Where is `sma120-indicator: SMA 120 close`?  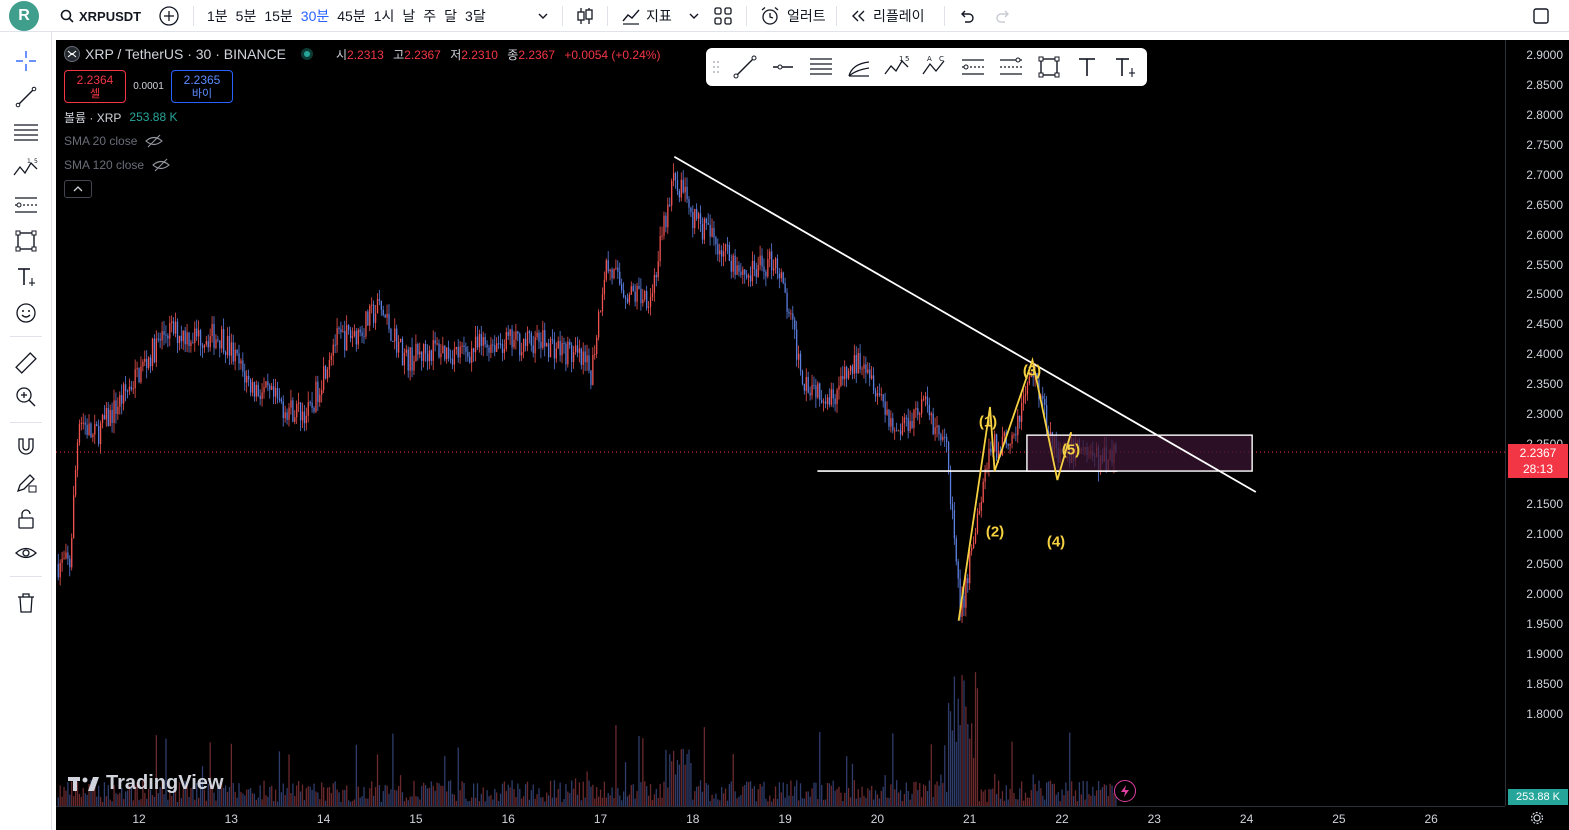 sma120-indicator: SMA 120 close is located at coordinates (362, 165).